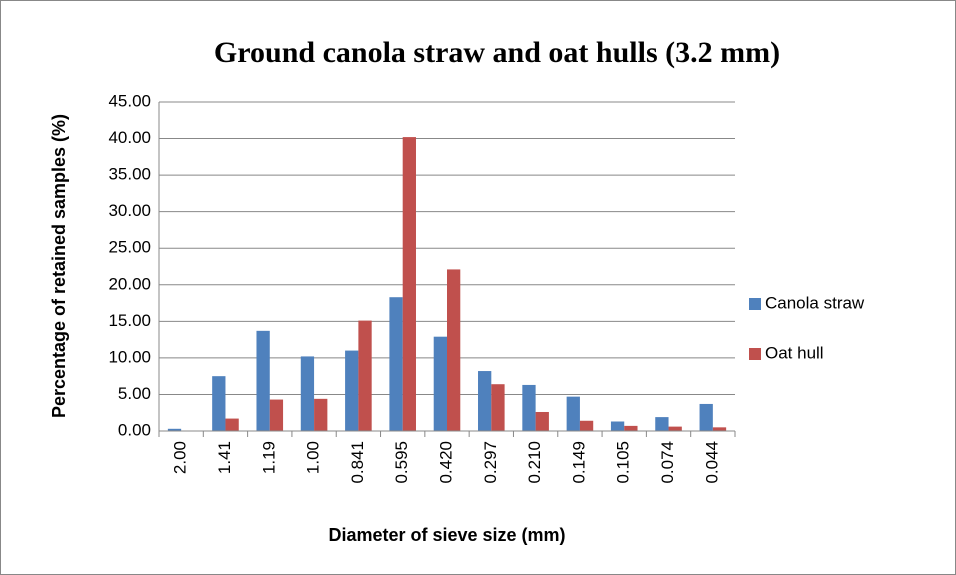  Describe the element at coordinates (401, 462) in the screenshot. I see `x-tick-label: 0.595` at that location.